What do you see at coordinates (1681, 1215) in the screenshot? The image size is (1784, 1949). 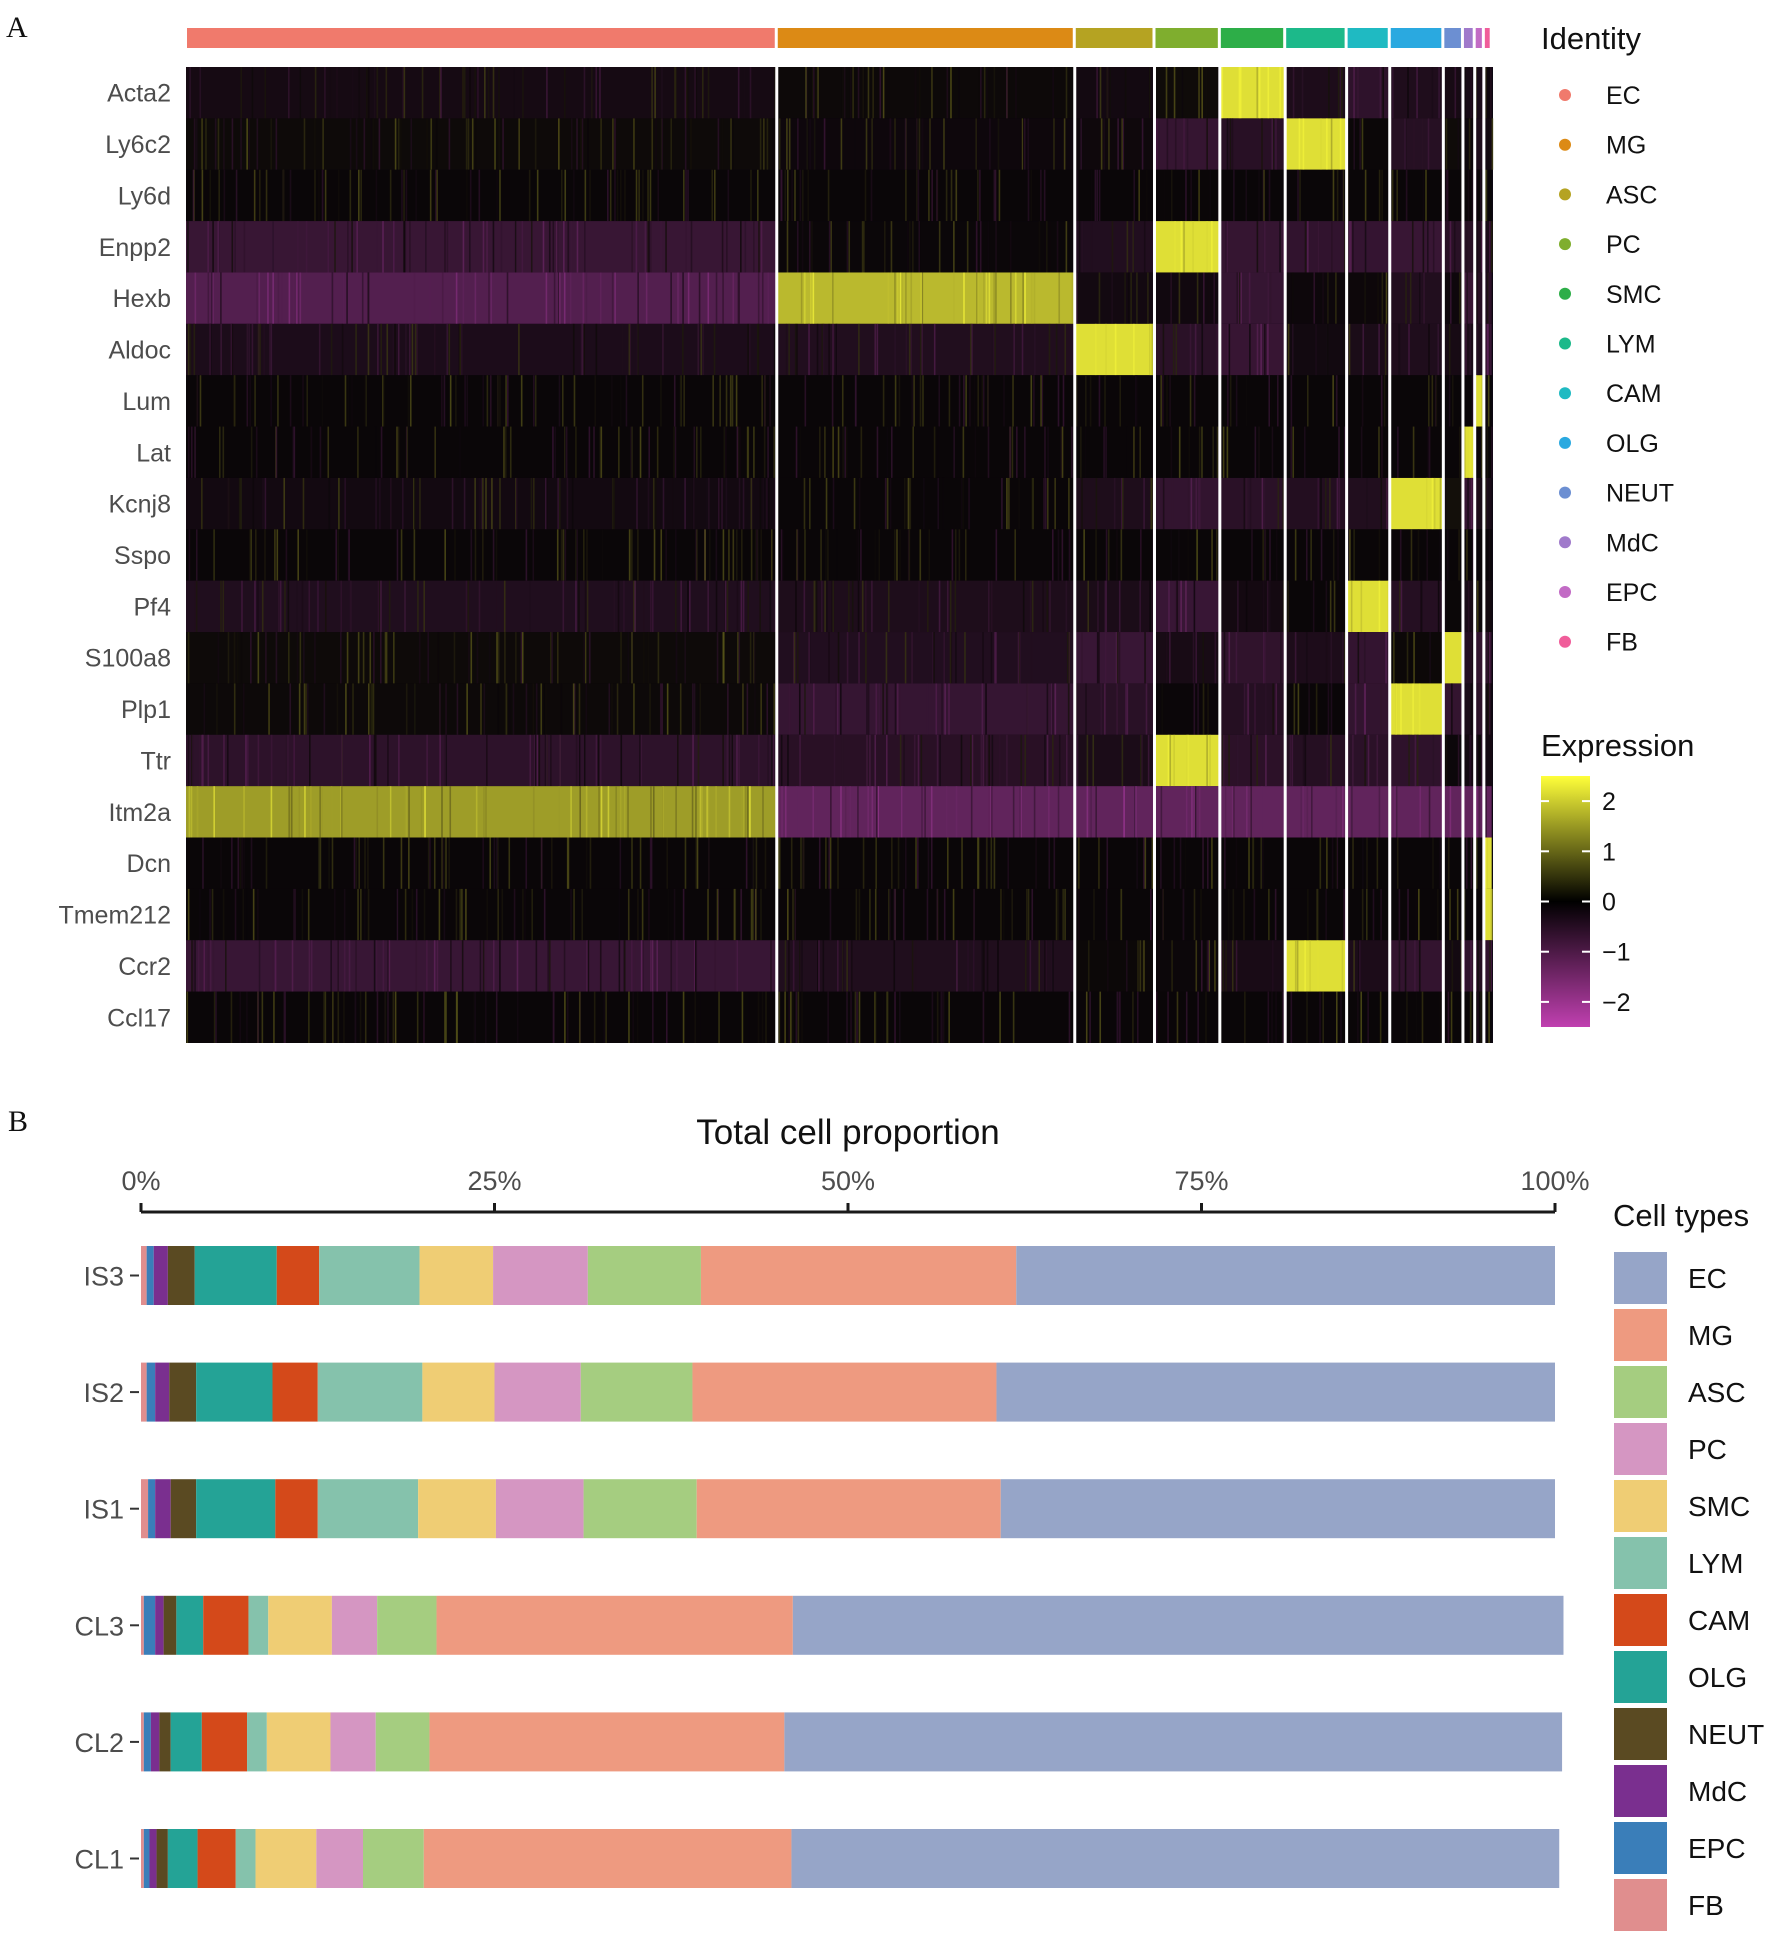 I see `cell-types-legend-title: Cell types` at bounding box center [1681, 1215].